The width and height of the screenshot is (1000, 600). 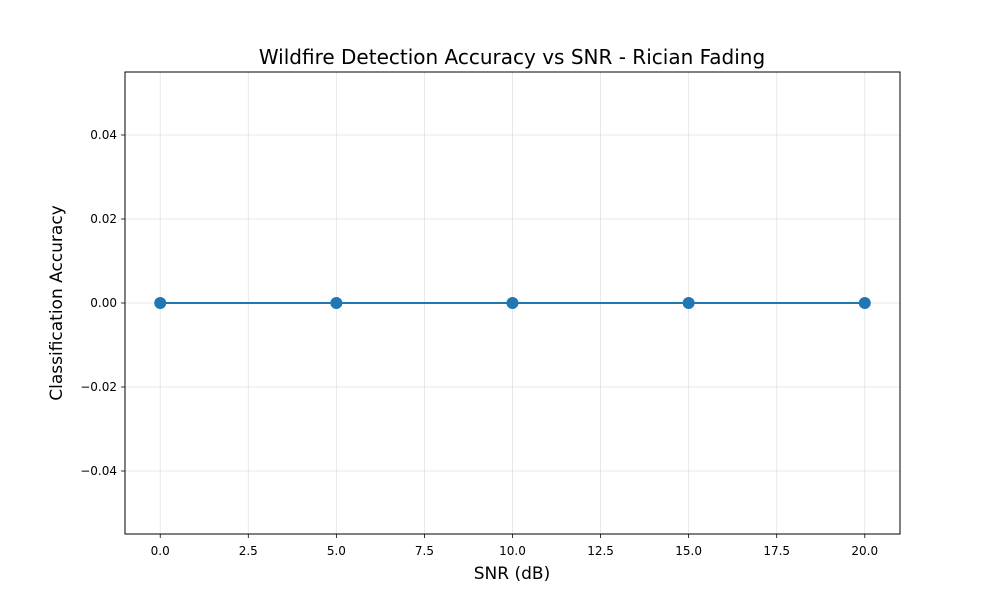 I want to click on x-tick-label: 0.0, so click(x=160, y=551).